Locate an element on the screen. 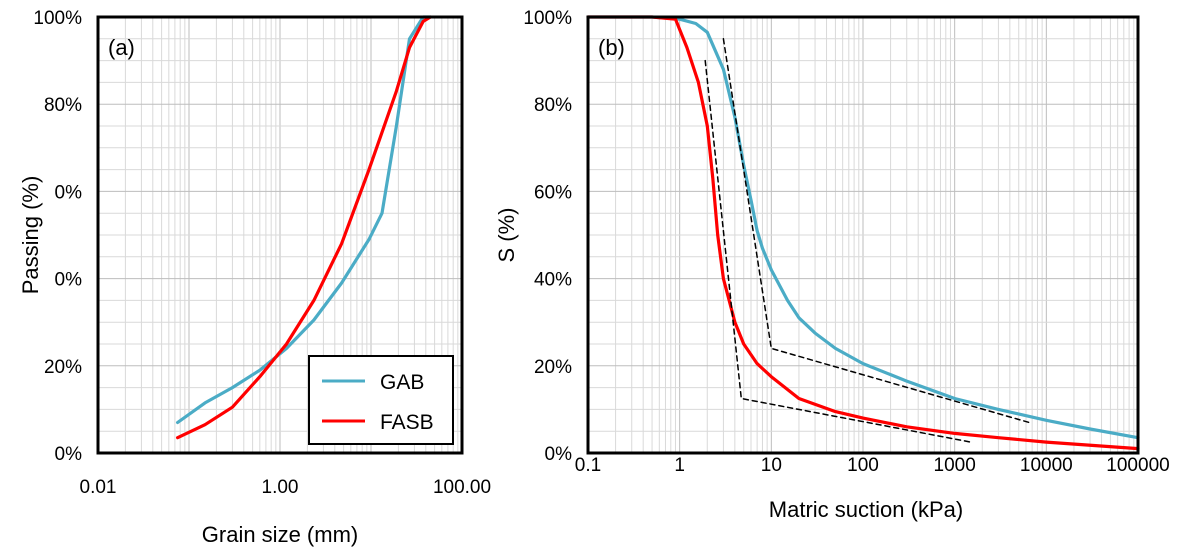 The height and width of the screenshot is (554, 1199). x-tick-label: 100.00 is located at coordinates (462, 487).